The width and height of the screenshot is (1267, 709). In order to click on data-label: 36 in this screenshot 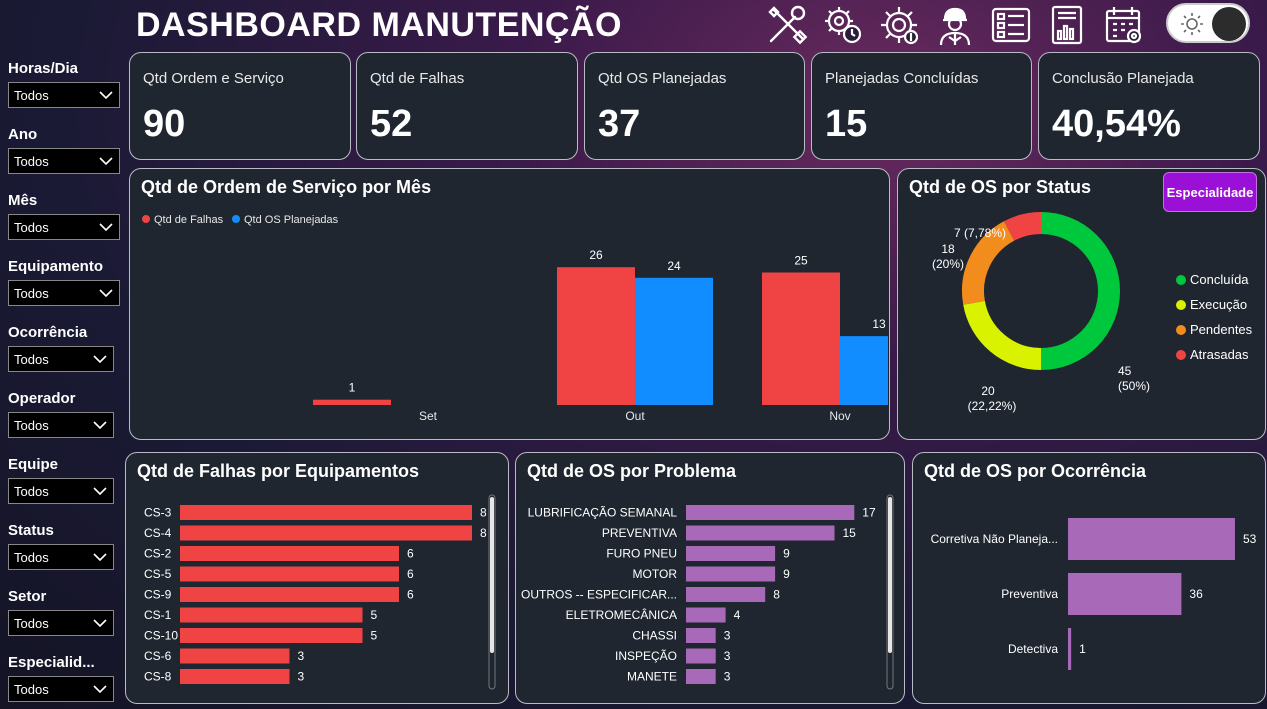, I will do `click(1196, 594)`.